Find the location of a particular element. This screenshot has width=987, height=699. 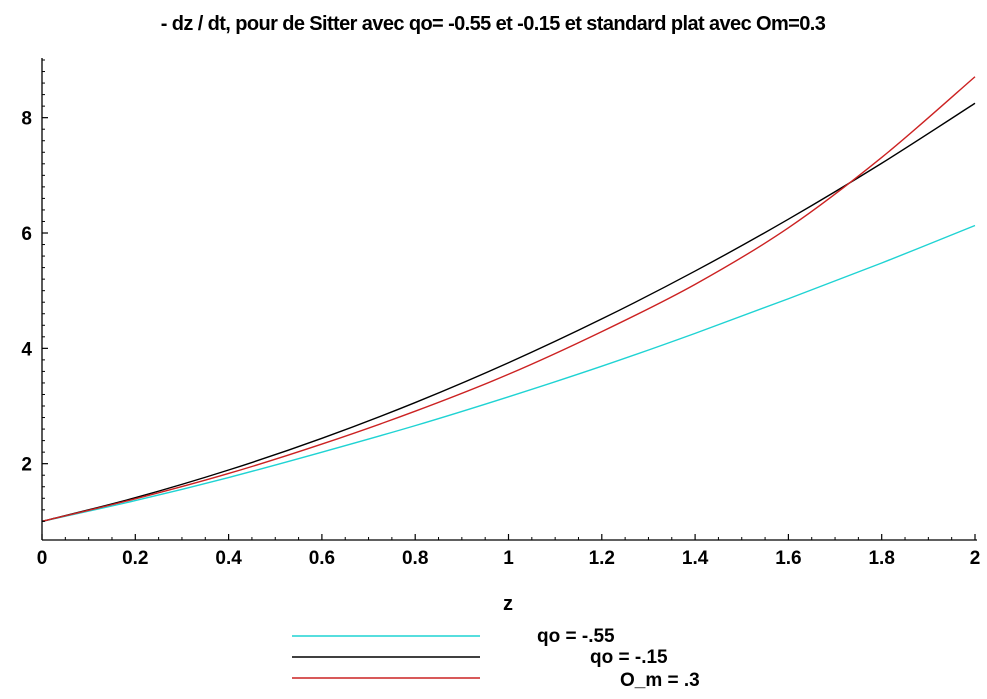

x-tick-label: 1.8 is located at coordinates (881, 558).